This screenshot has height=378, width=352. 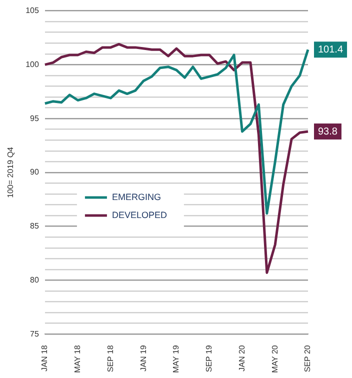 I want to click on y-tick-label: 85, so click(x=35, y=226).